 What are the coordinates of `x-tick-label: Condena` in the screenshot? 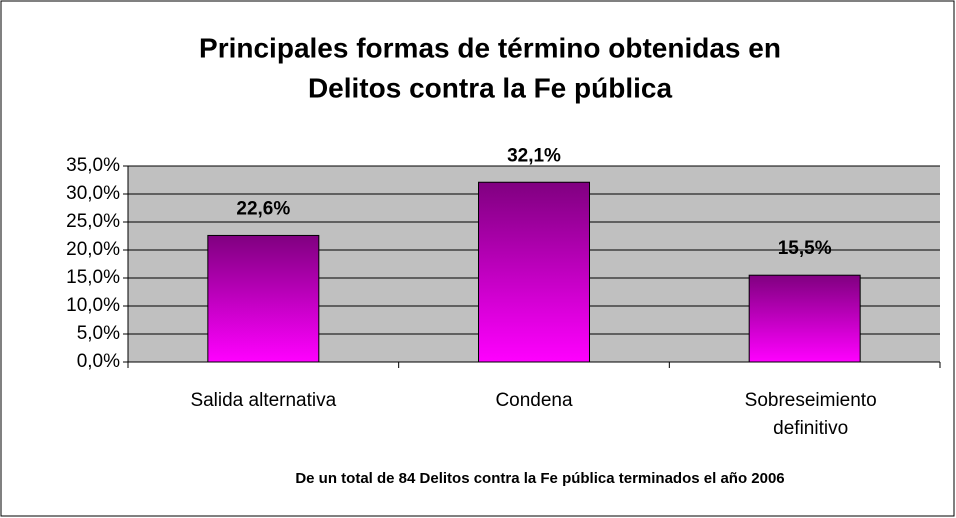 It's located at (534, 400).